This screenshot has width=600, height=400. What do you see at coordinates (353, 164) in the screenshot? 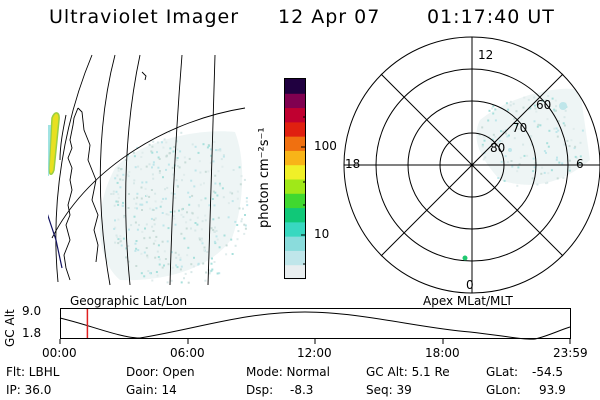
I see `mlt-label-18: 18` at bounding box center [353, 164].